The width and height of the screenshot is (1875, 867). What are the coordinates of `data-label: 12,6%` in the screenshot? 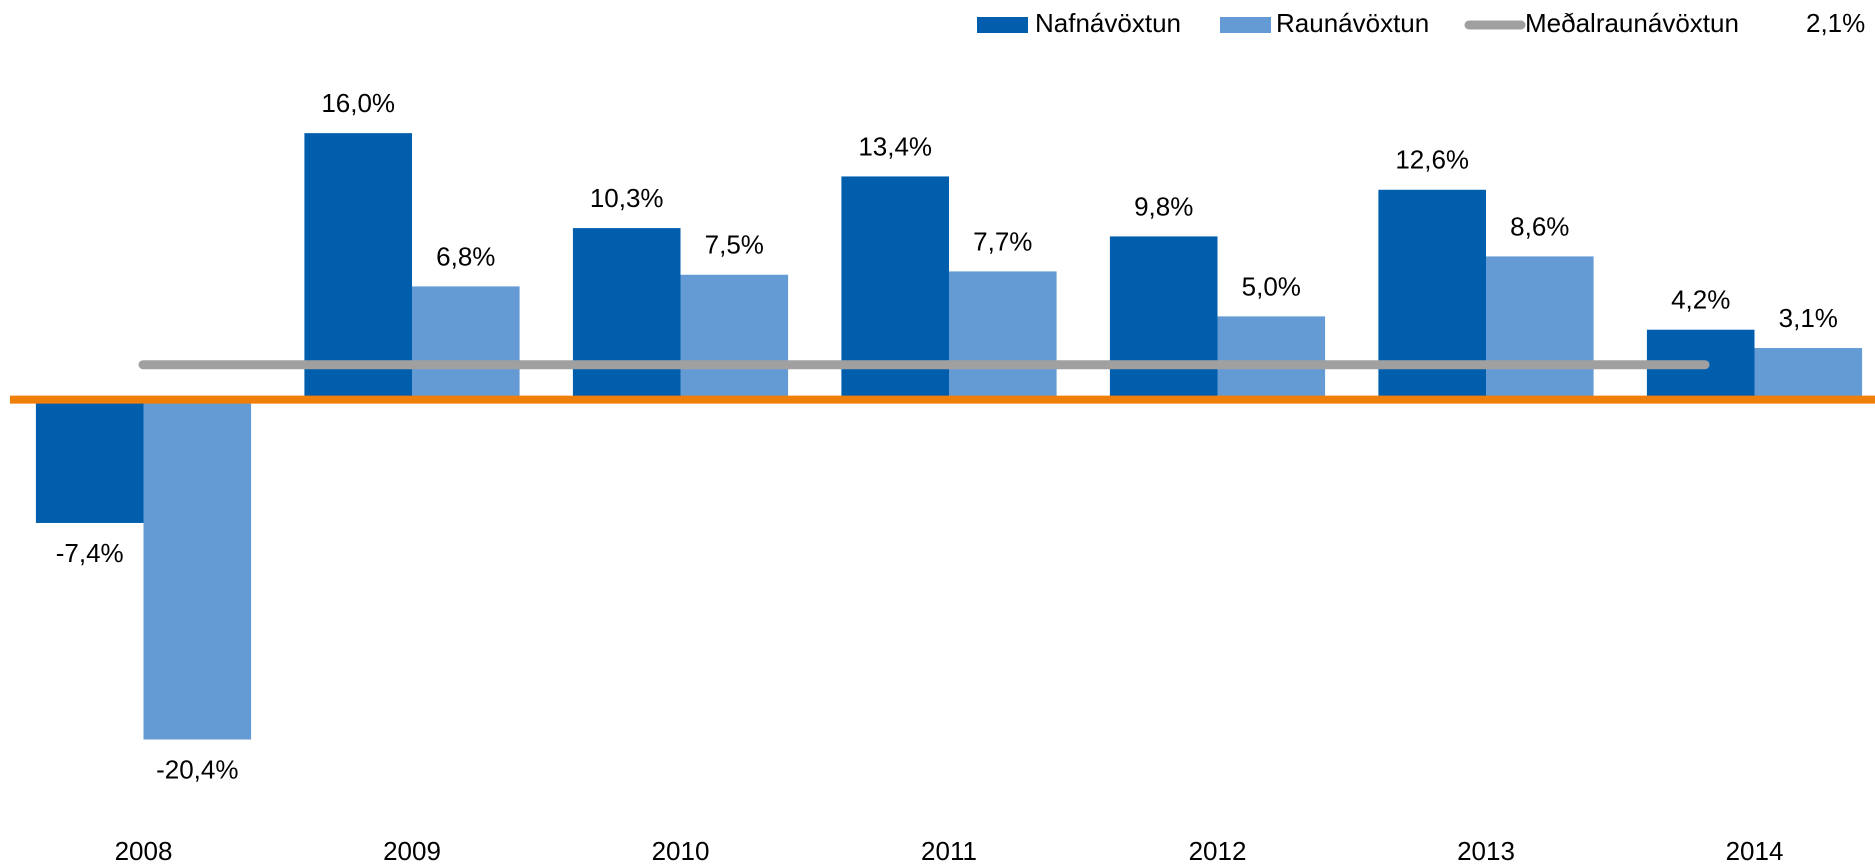 It's located at (1432, 160).